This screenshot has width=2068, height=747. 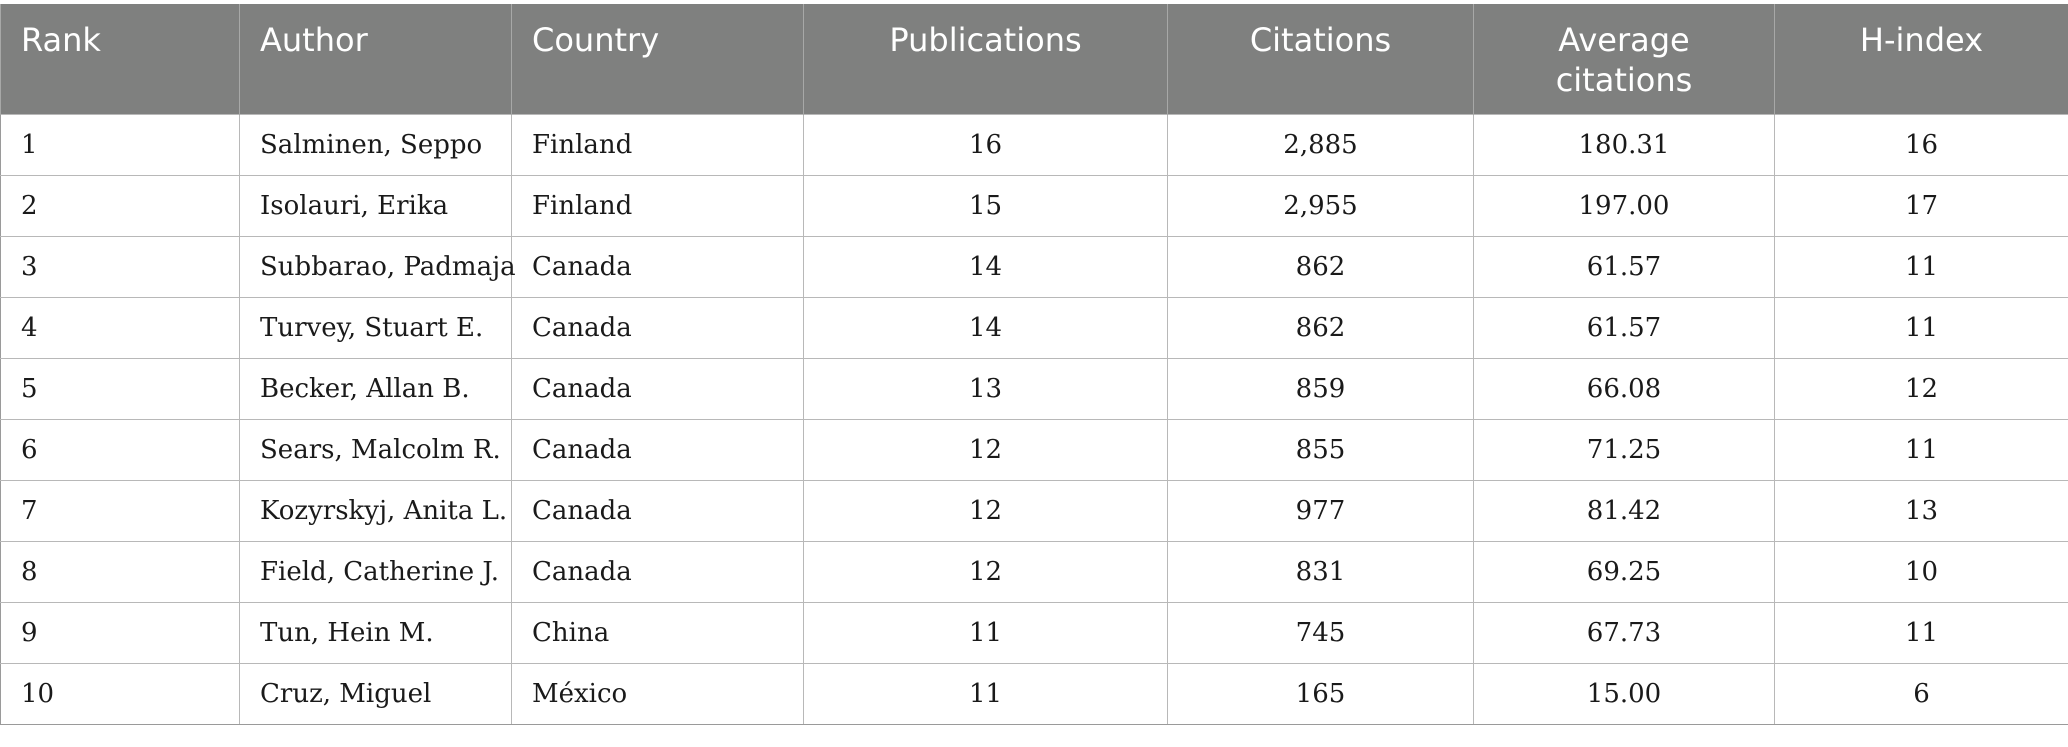 What do you see at coordinates (1624, 205) in the screenshot?
I see `cell-average-citations: 197.00` at bounding box center [1624, 205].